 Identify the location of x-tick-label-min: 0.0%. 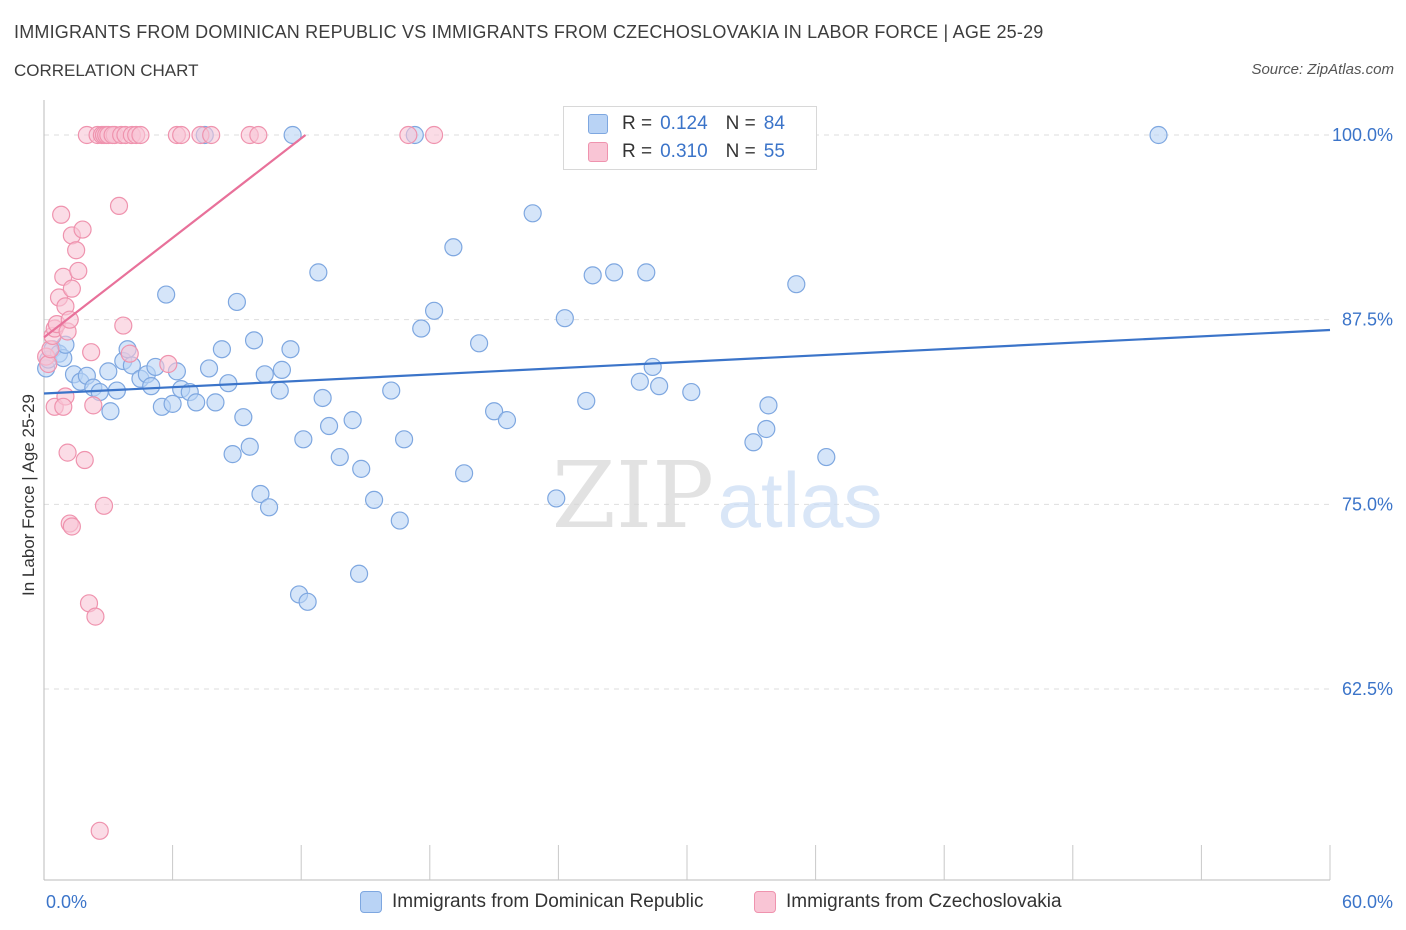
(66, 902).